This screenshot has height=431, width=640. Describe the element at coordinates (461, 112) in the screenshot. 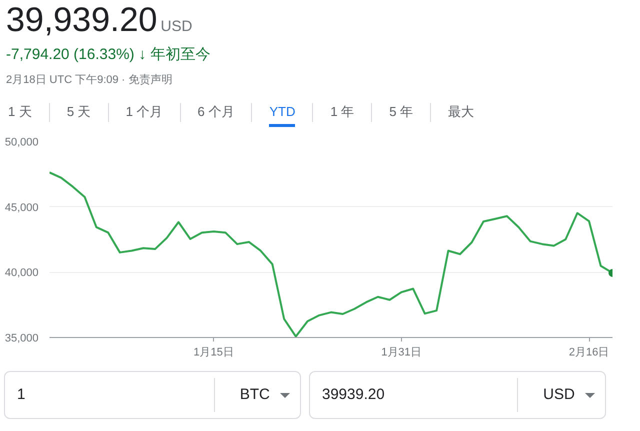

I see `text: 最大` at that location.